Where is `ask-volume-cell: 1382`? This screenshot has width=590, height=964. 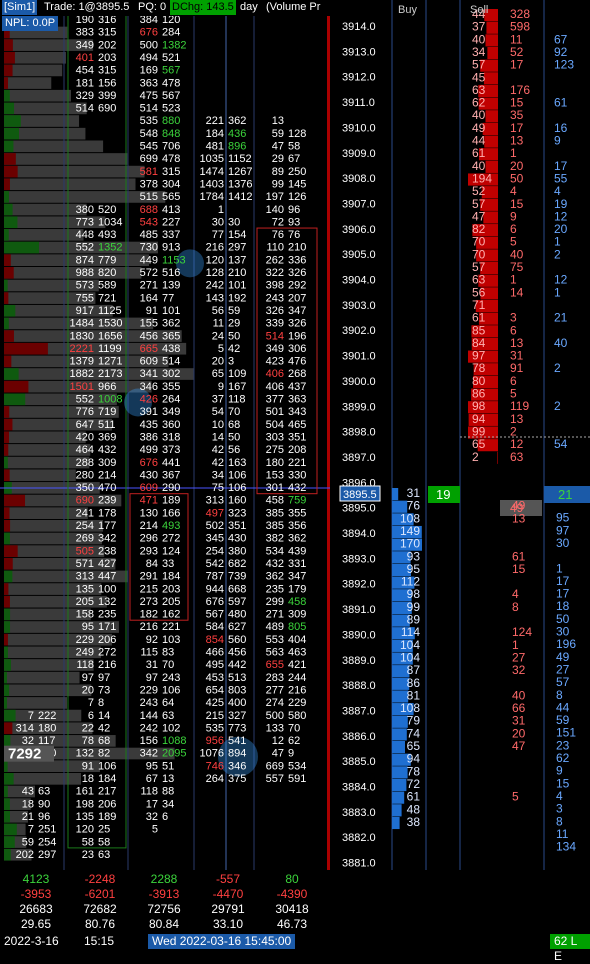
ask-volume-cell: 1382 is located at coordinates (174, 45).